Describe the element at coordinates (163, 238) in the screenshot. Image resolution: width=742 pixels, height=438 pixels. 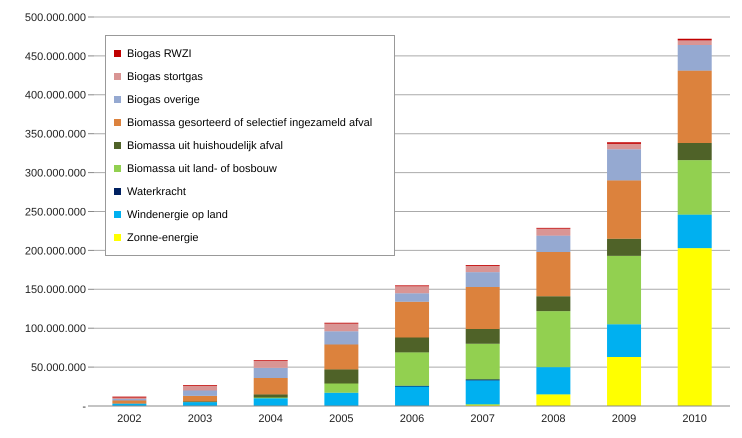
I see `legend-label: Zonne-energie` at that location.